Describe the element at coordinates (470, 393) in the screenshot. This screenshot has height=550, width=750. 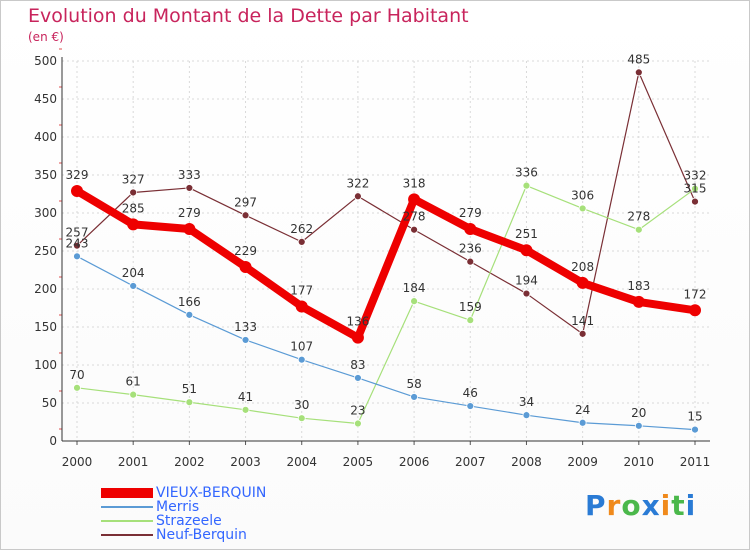
I see `data-label: 46` at that location.